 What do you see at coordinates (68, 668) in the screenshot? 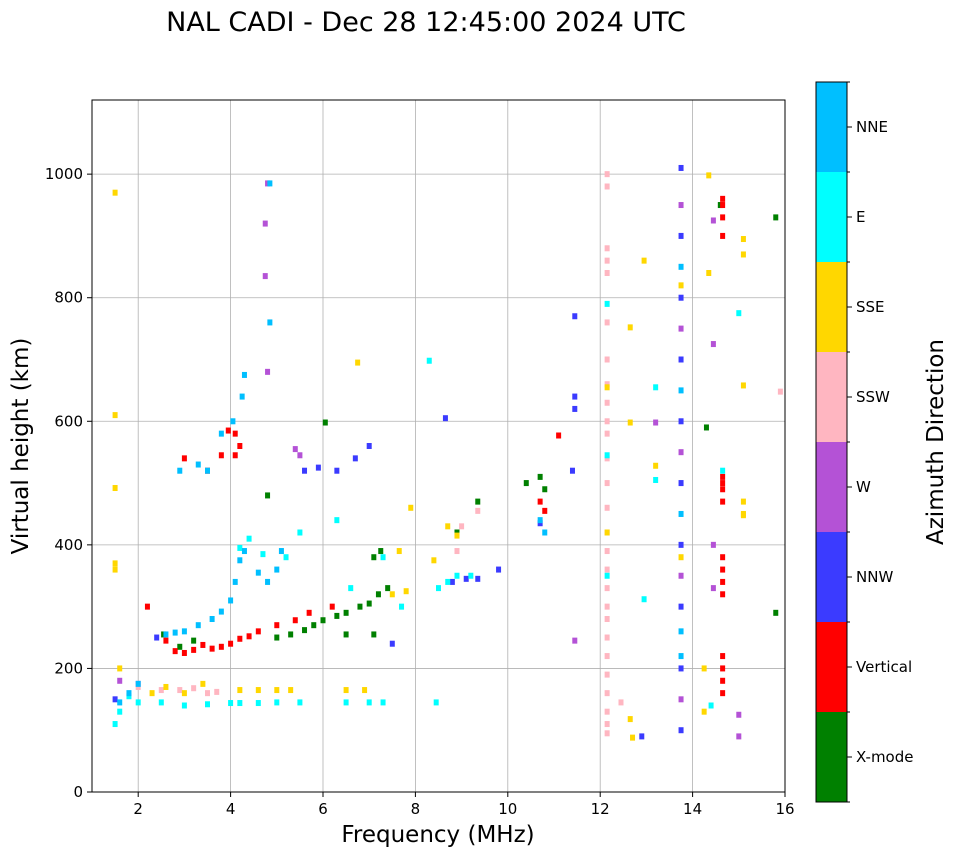
I see `y-tick-label: 200` at bounding box center [68, 668].